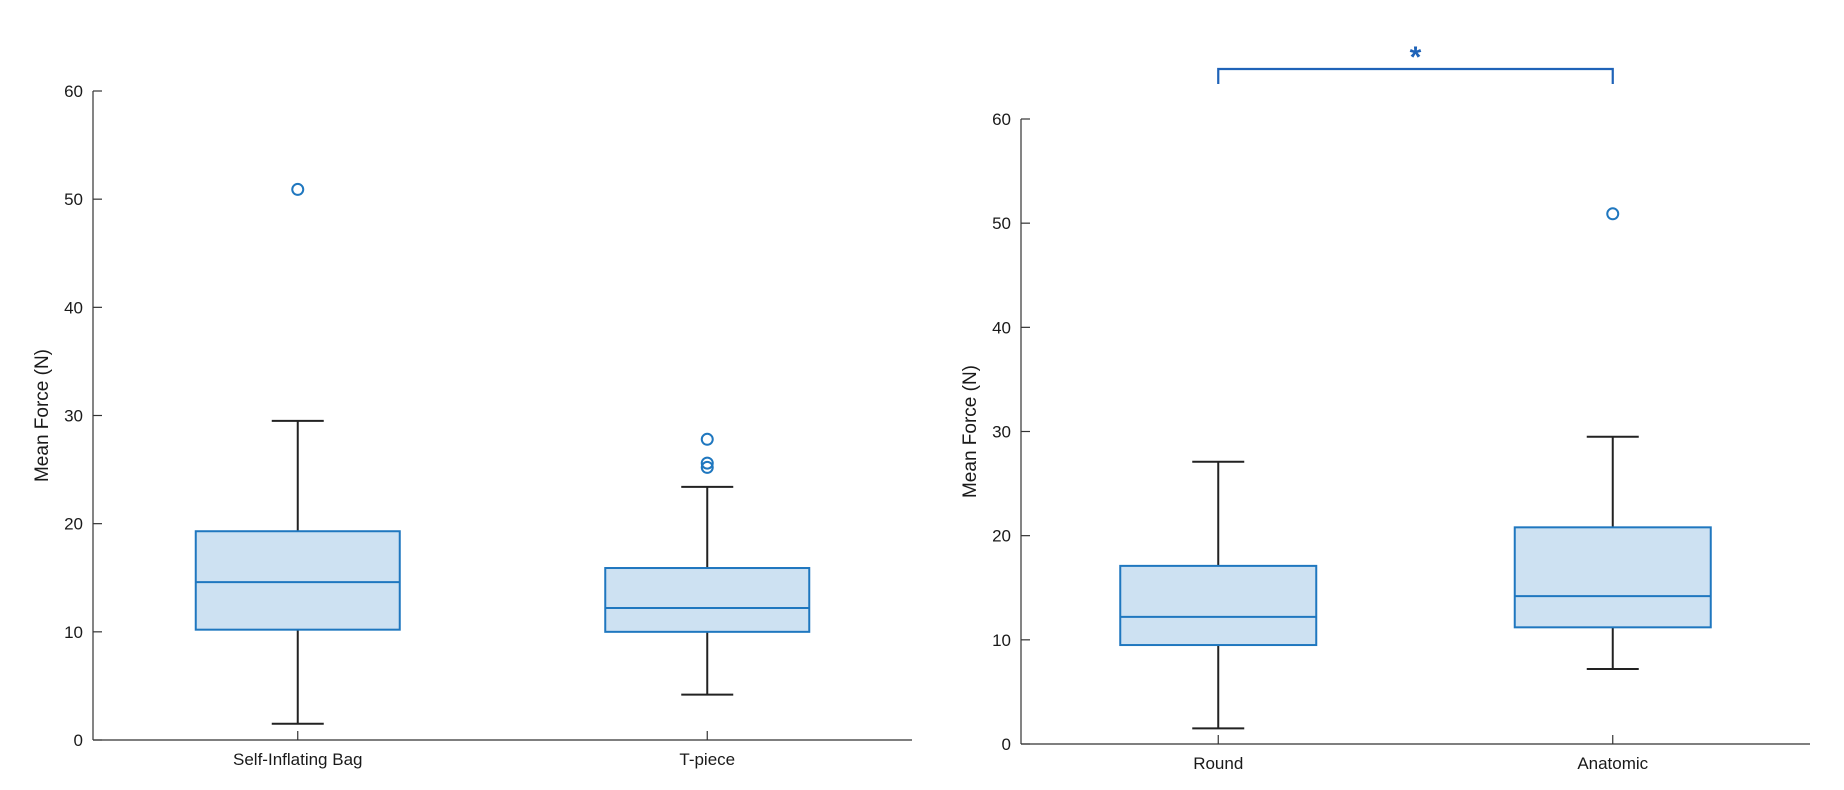 This screenshot has width=1844, height=790. I want to click on x-tick-label: Round, so click(1218, 763).